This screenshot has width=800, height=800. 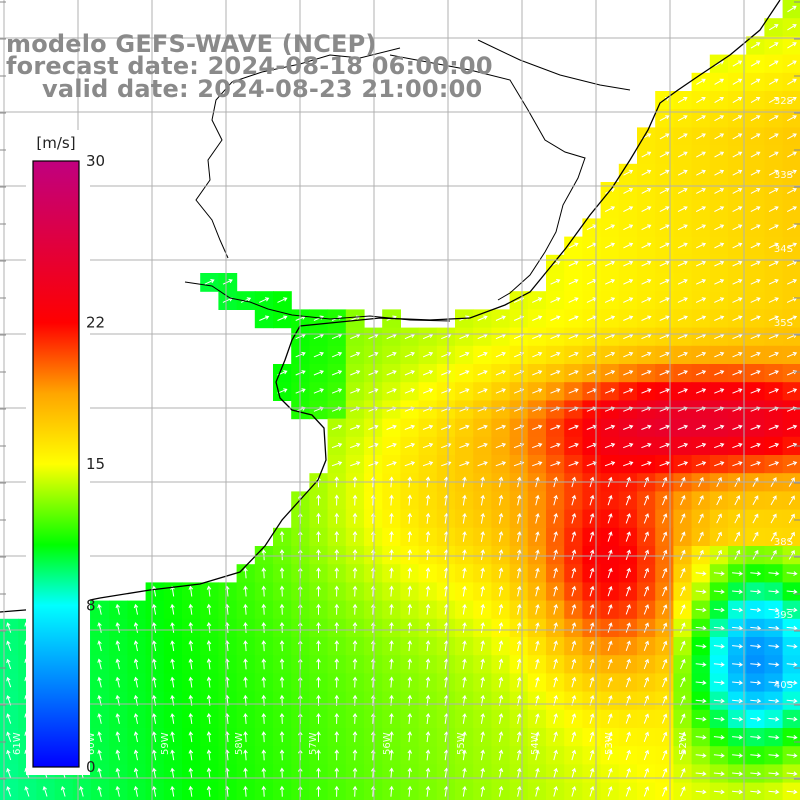 I want to click on colorbar-tick-label: 8, so click(x=91, y=605).